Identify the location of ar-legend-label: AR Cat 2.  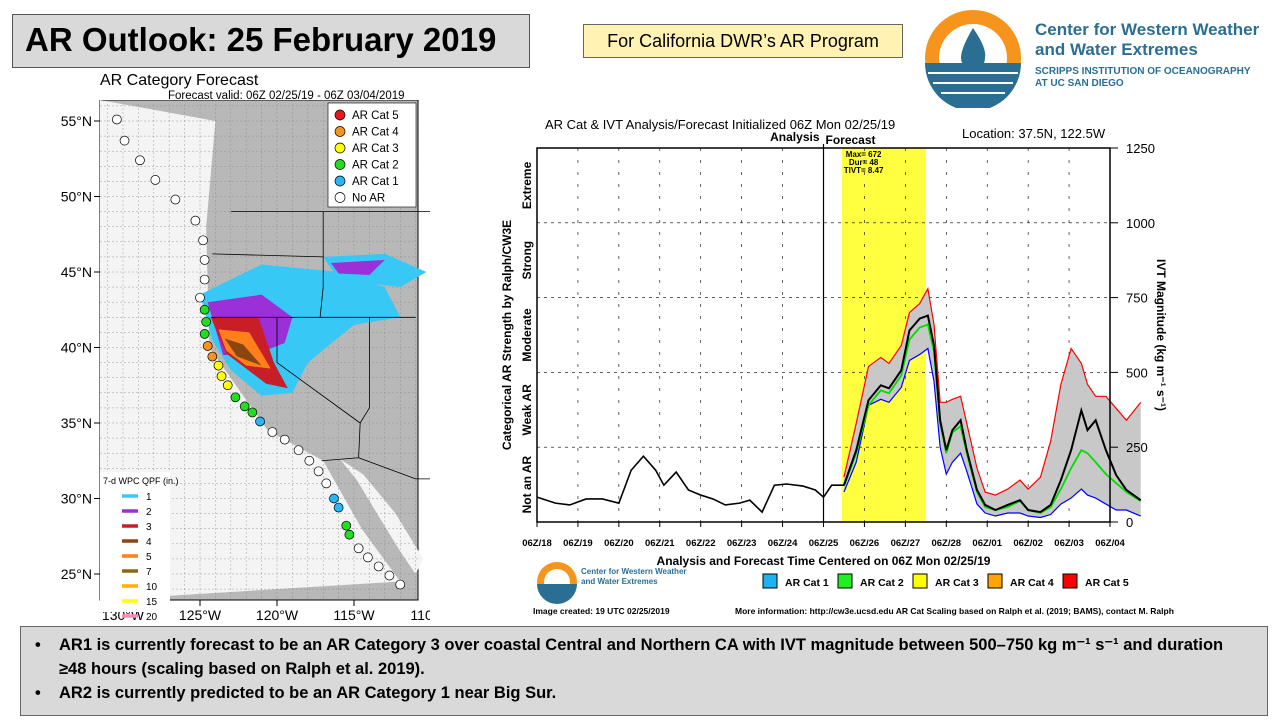
(375, 166).